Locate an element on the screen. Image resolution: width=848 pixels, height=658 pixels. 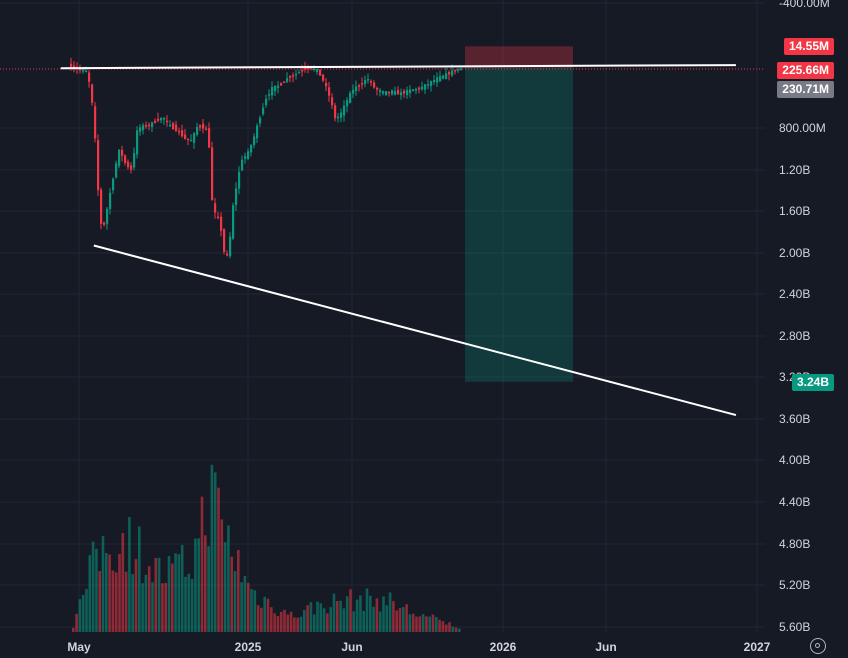
y-tick-label: 5.20B is located at coordinates (794, 585).